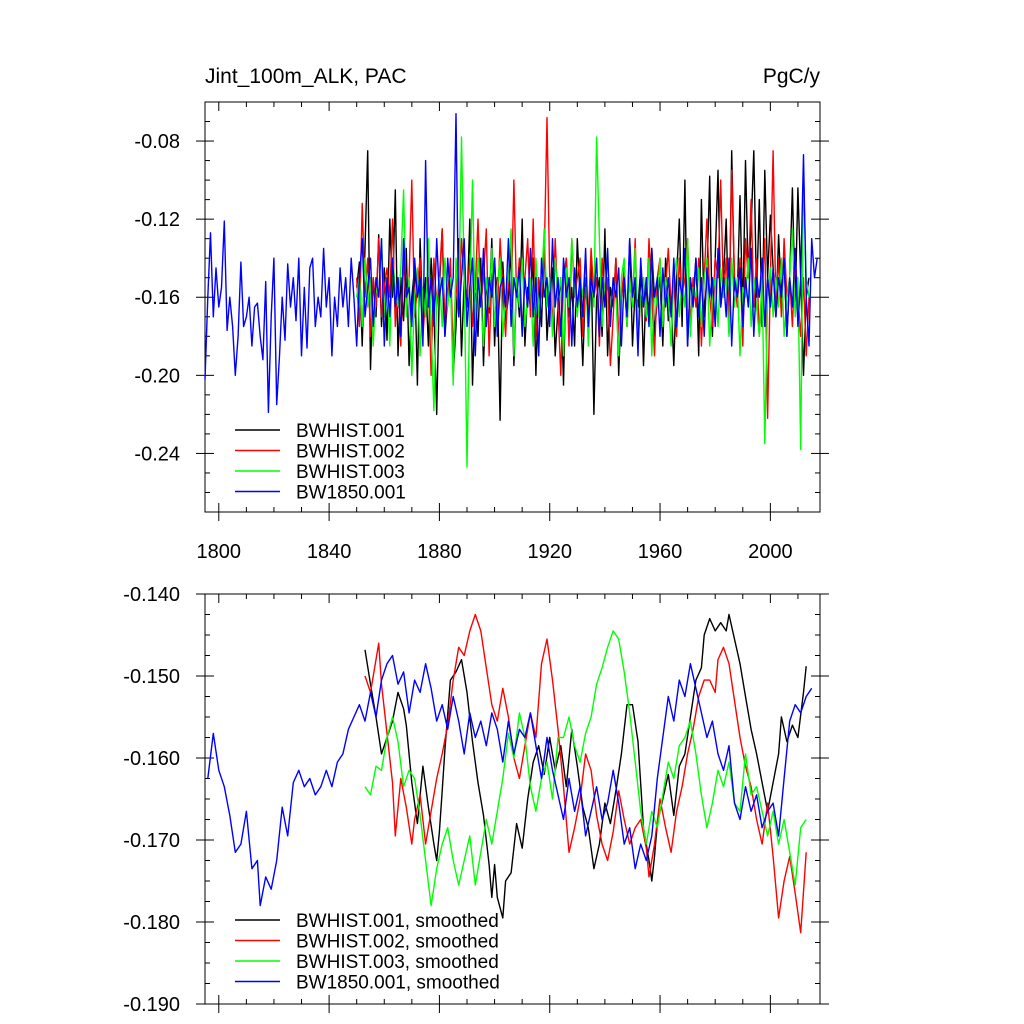  I want to click on bottom-legend-label: BWHIST.001, smoothed, so click(397, 921).